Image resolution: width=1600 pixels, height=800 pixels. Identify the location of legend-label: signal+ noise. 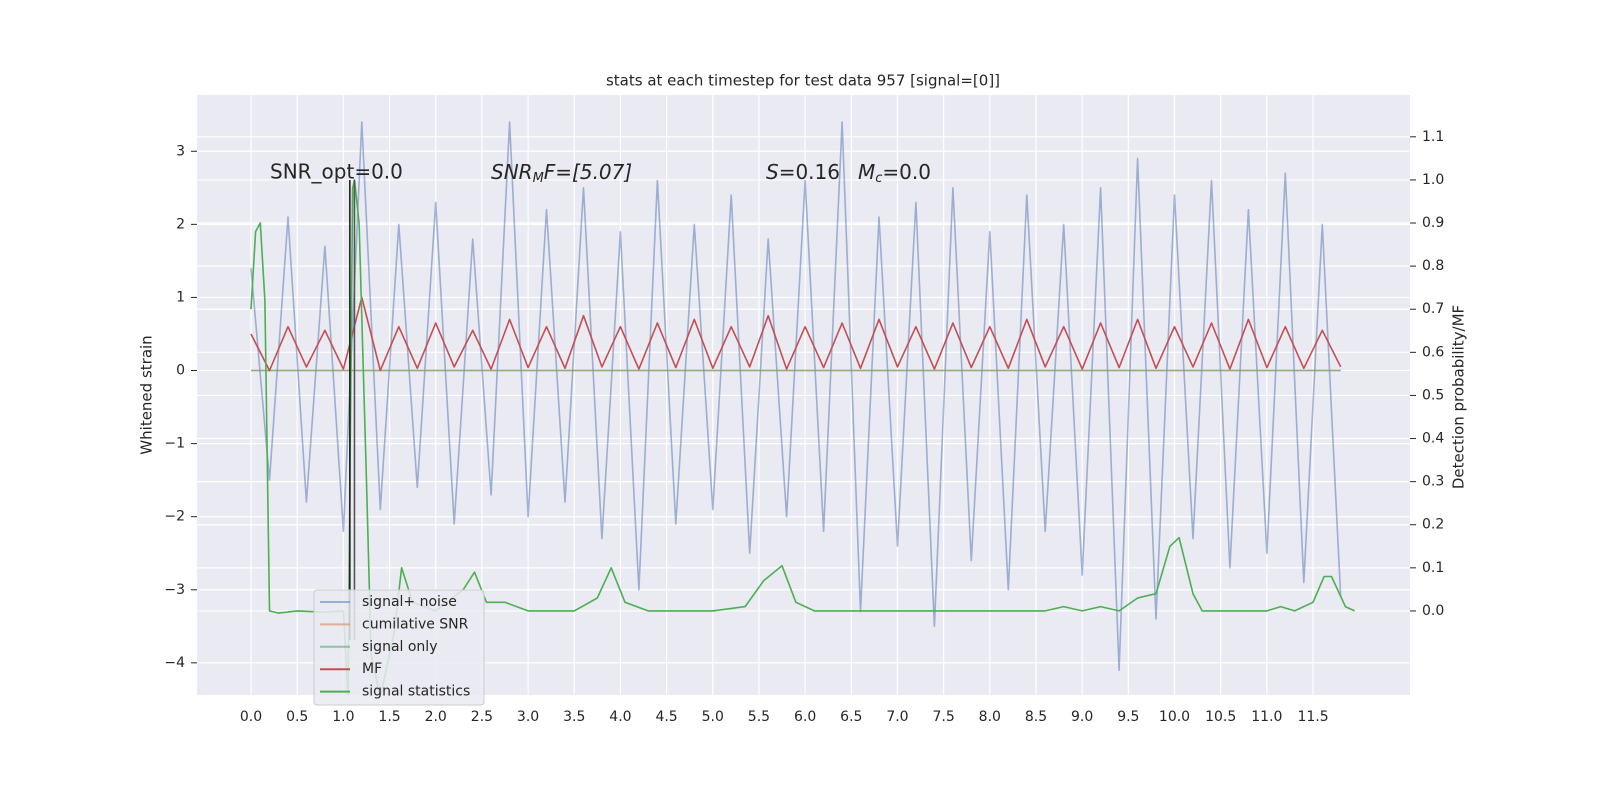
(409, 602).